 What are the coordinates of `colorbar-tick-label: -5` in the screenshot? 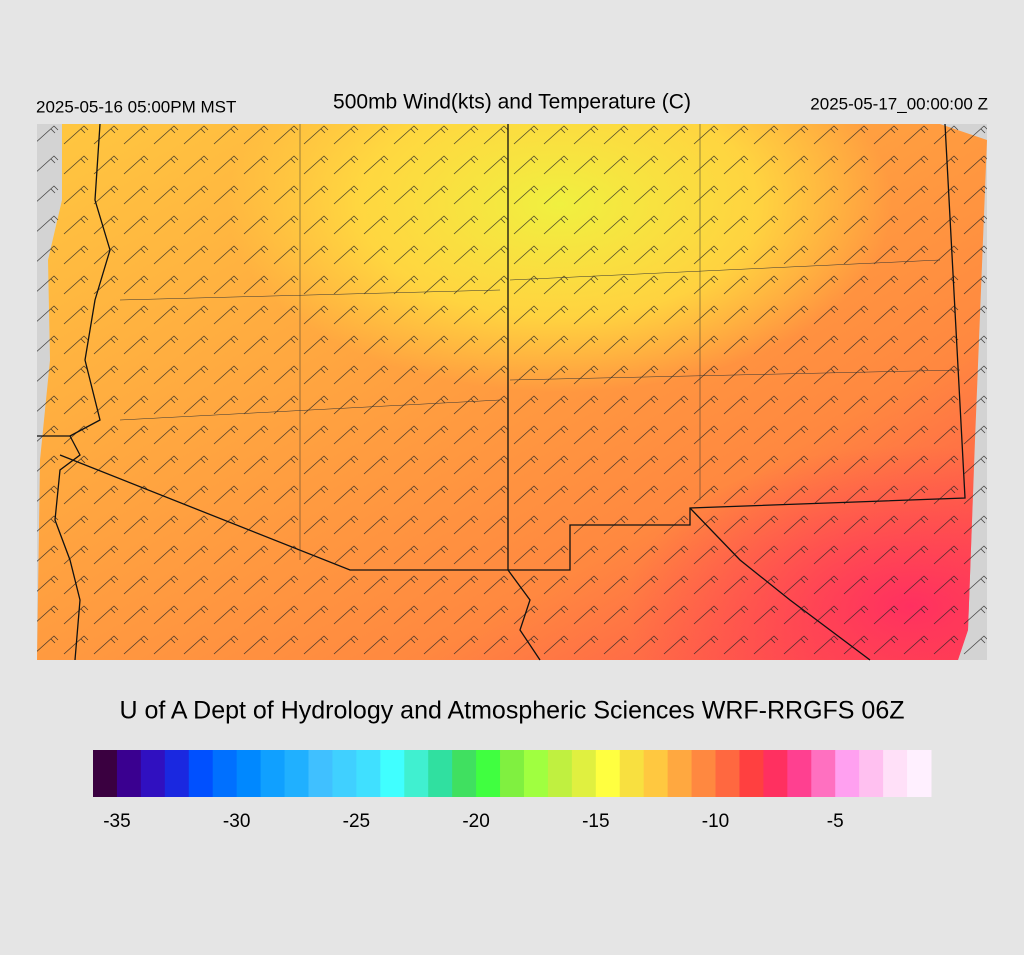 It's located at (835, 821).